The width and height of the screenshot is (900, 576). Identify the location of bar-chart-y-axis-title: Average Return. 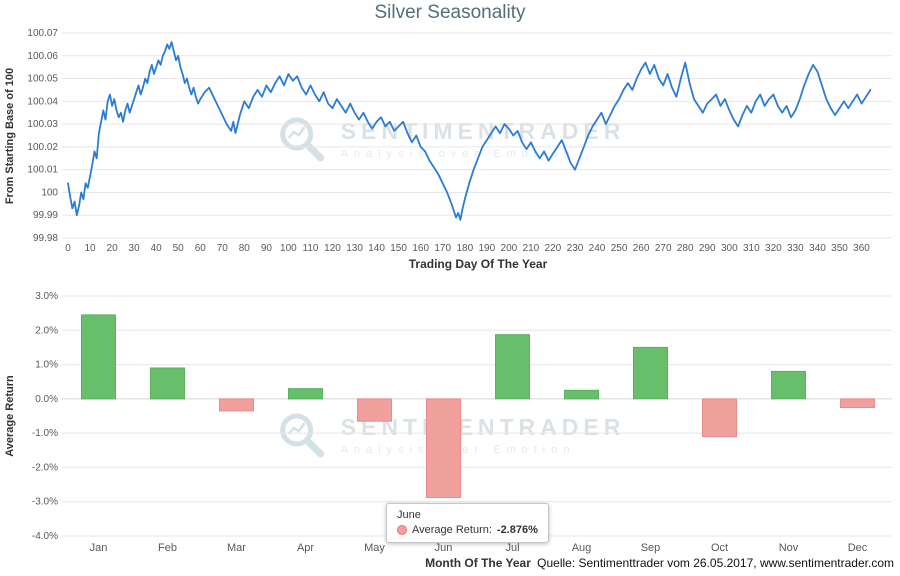
(10, 416).